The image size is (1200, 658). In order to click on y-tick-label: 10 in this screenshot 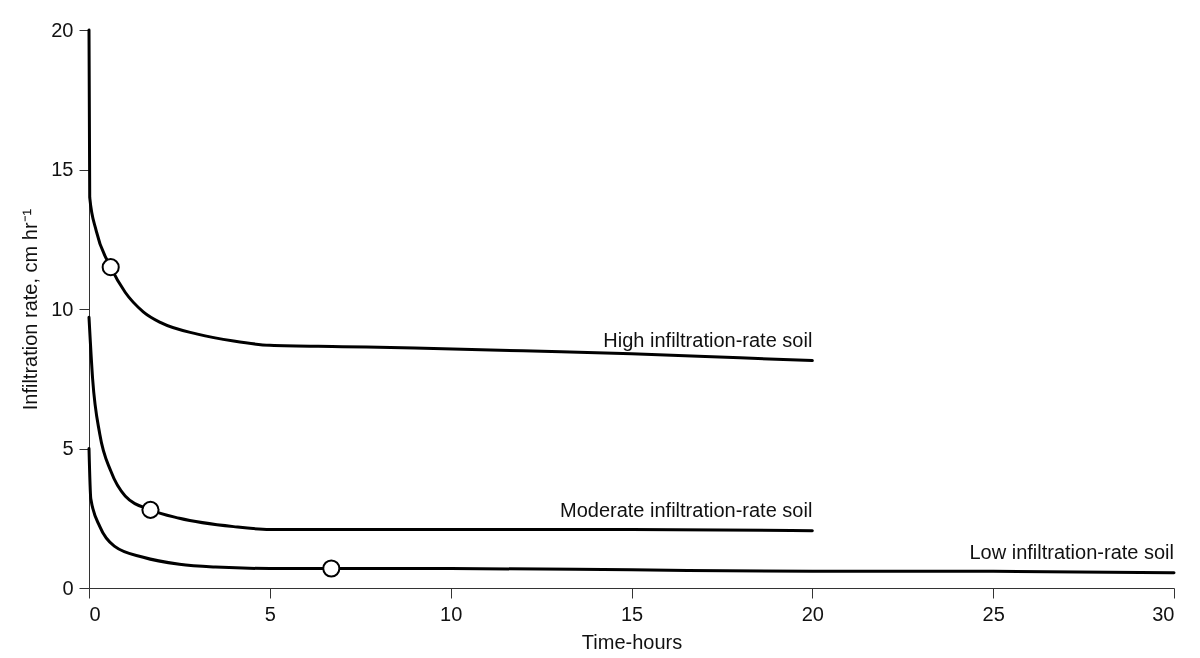, I will do `click(62, 308)`.